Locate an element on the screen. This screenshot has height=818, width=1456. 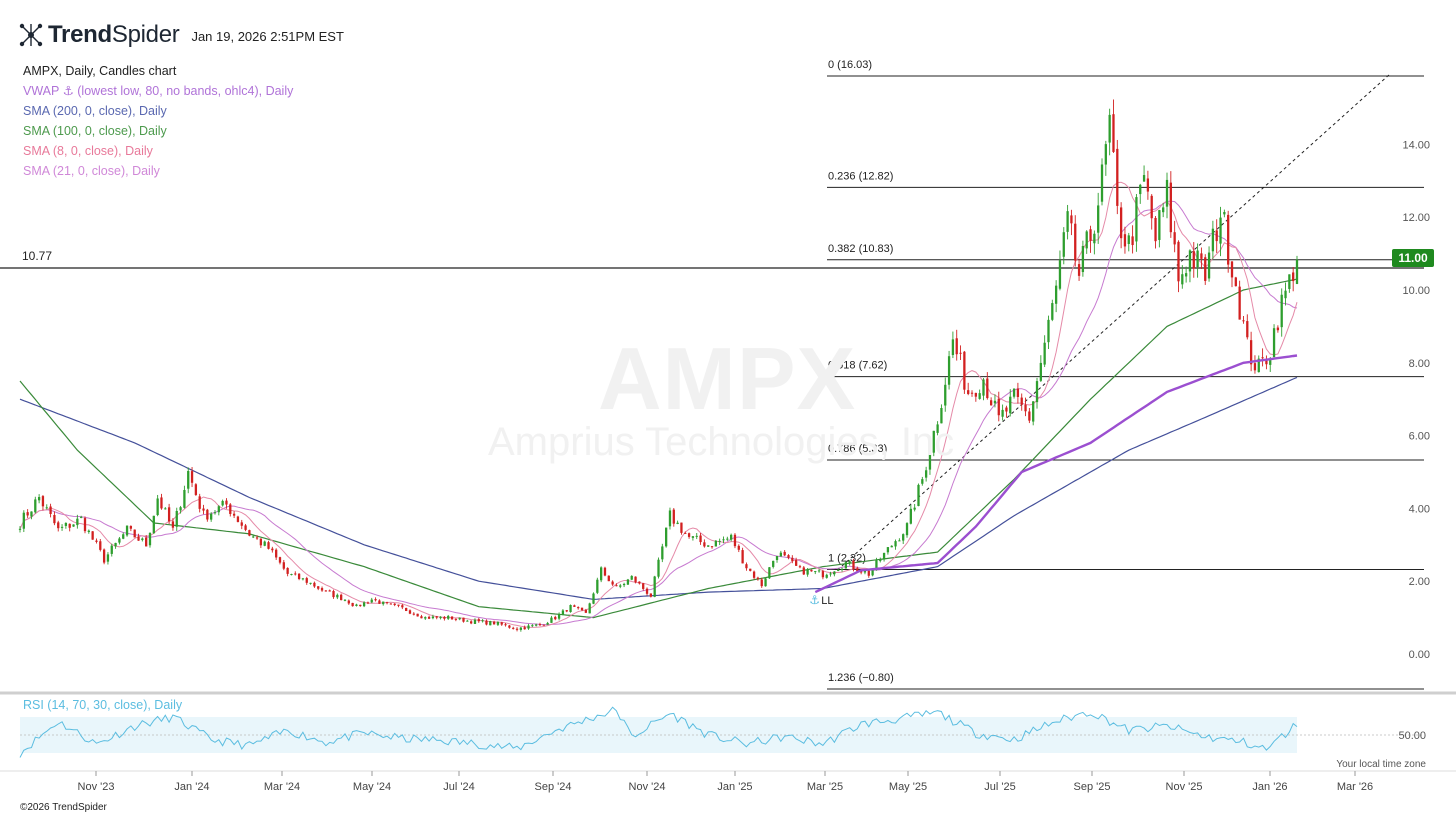
rsi-legend: RSI (14, 70, 30, close), Daily is located at coordinates (103, 705).